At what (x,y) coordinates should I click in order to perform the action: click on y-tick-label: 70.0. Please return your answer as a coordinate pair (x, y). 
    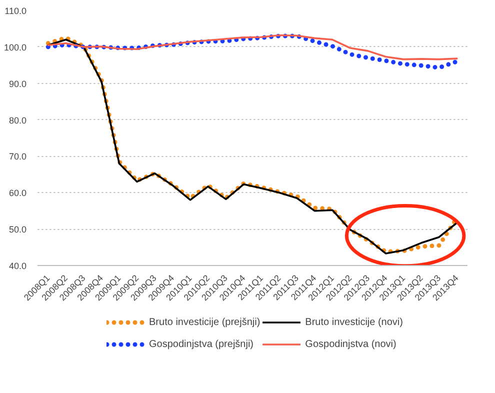
    Looking at the image, I should click on (17, 157).